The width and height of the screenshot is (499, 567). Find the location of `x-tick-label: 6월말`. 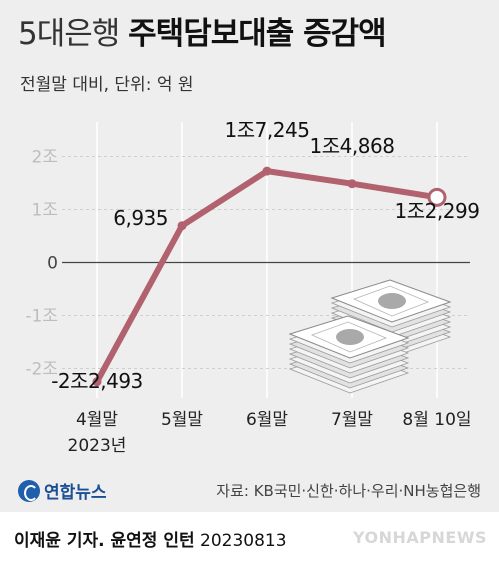

x-tick-label: 6월말 is located at coordinates (267, 420).